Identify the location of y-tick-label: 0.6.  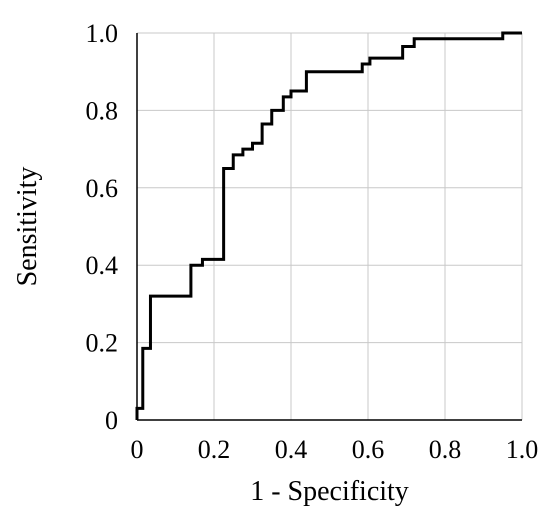
(102, 188).